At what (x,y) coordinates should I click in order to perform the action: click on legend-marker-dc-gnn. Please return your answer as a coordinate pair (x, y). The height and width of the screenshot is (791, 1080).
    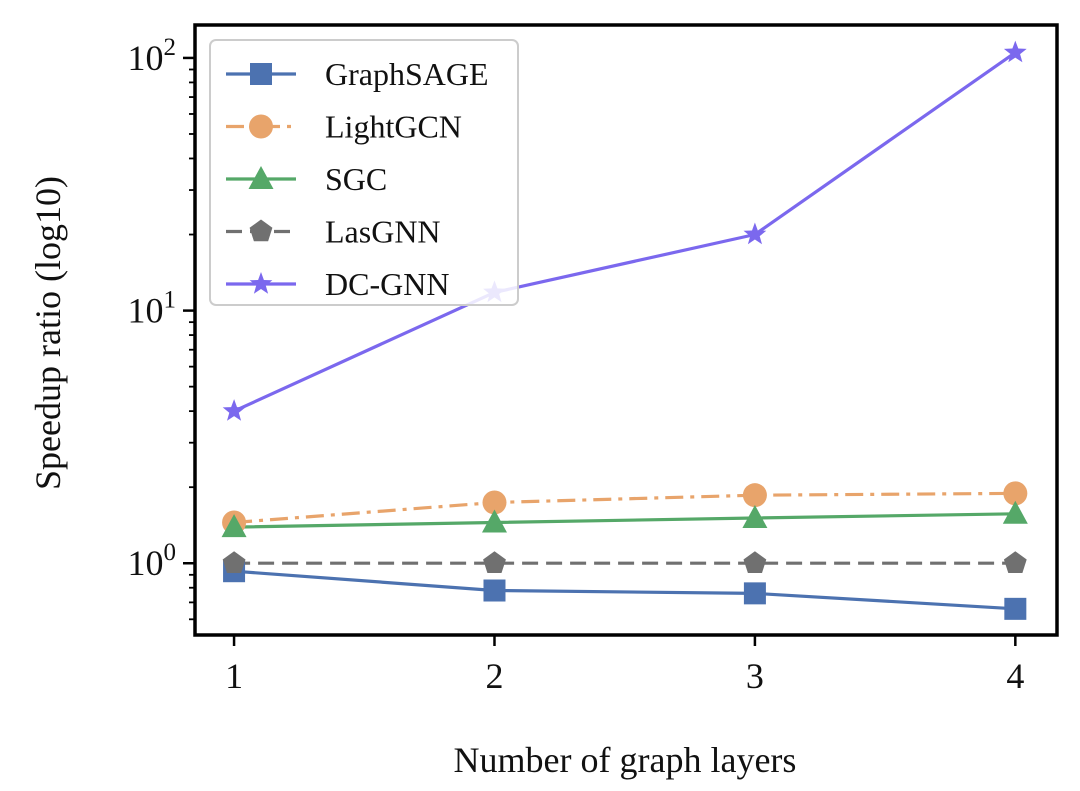
    Looking at the image, I should click on (261, 283).